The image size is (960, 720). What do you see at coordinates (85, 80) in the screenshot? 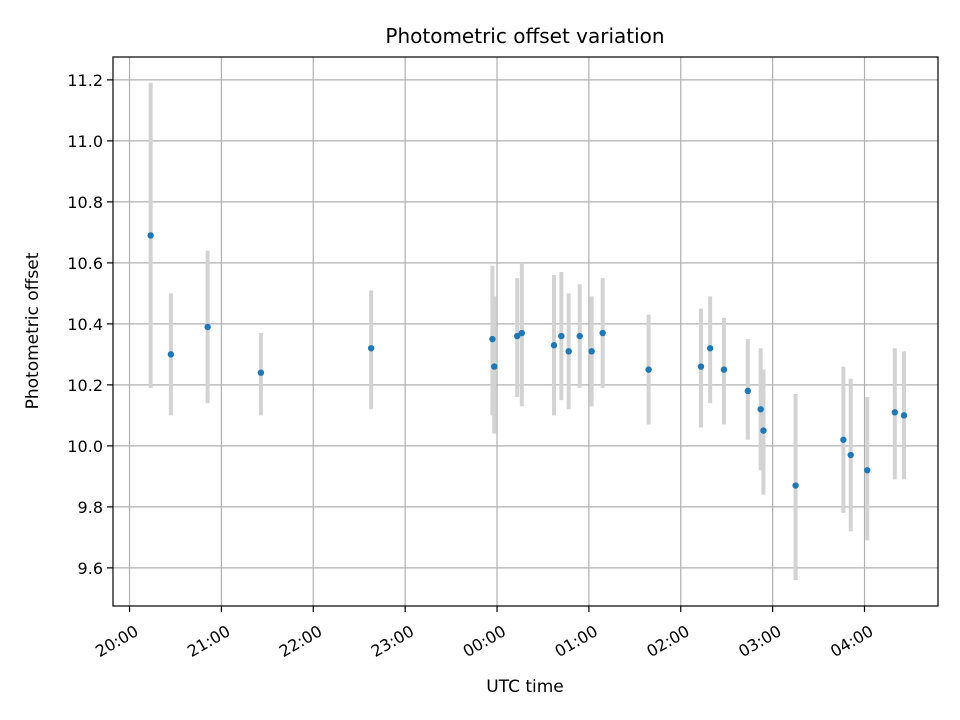
I see `y-tick-label: 11.2` at bounding box center [85, 80].